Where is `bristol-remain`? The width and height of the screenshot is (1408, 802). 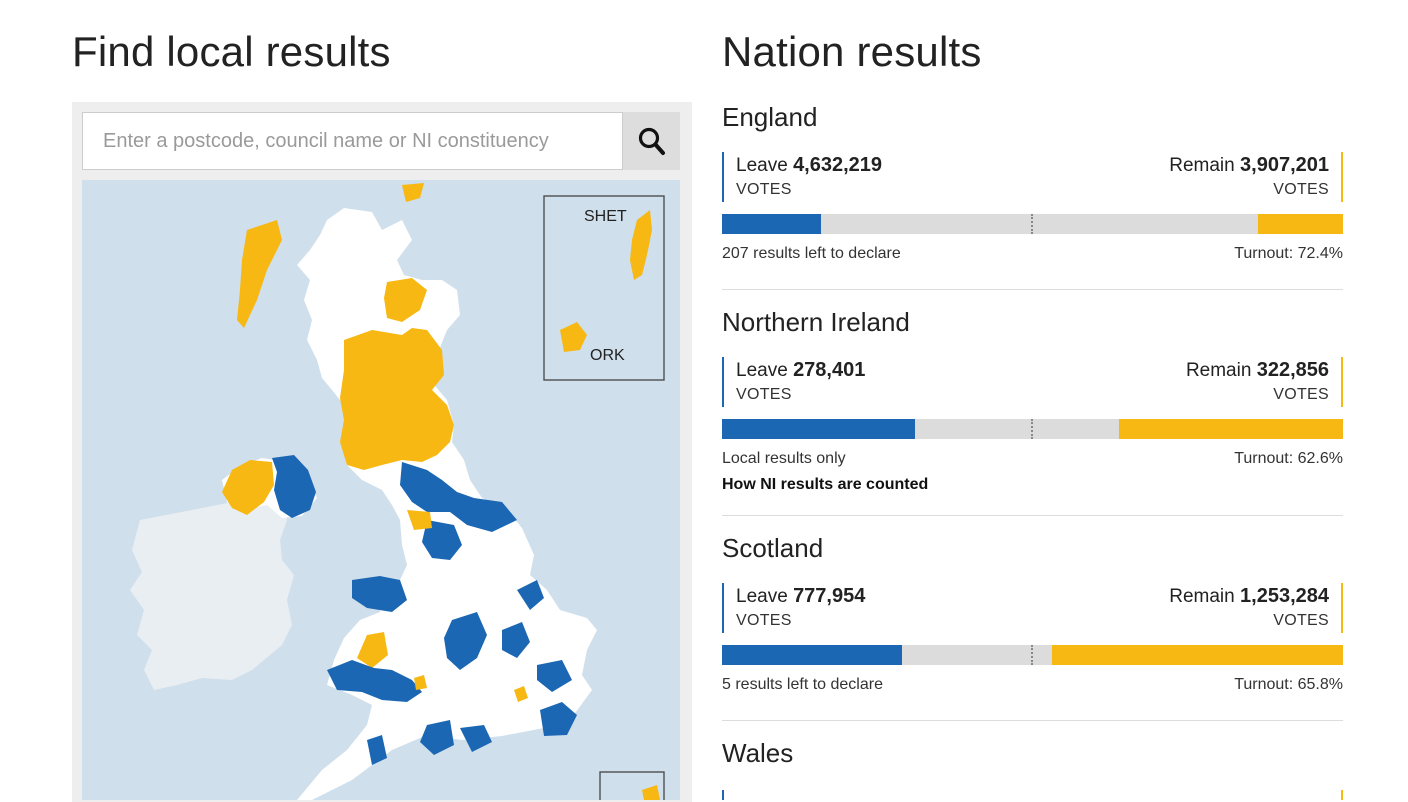 bristol-remain is located at coordinates (420, 682).